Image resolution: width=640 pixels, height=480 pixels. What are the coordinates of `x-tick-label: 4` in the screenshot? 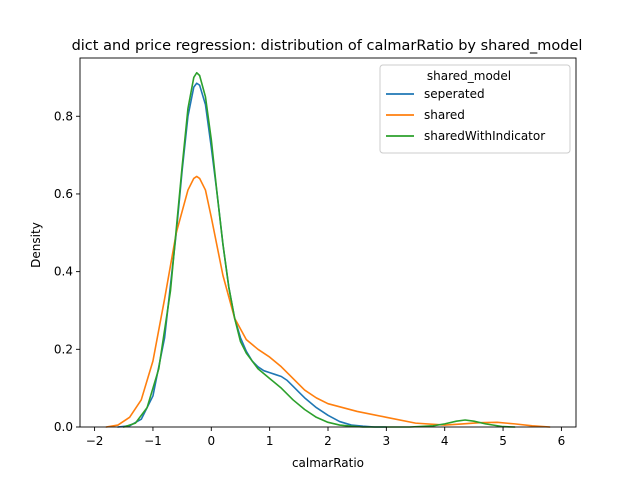 It's located at (445, 441).